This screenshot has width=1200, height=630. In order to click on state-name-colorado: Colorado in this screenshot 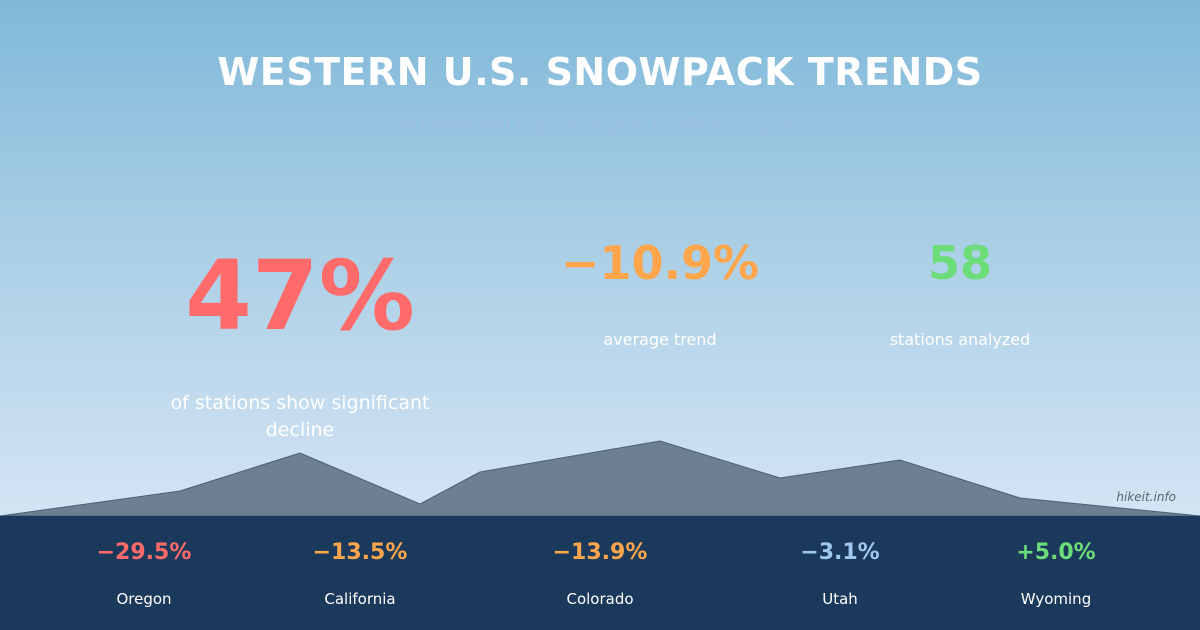, I will do `click(600, 599)`.